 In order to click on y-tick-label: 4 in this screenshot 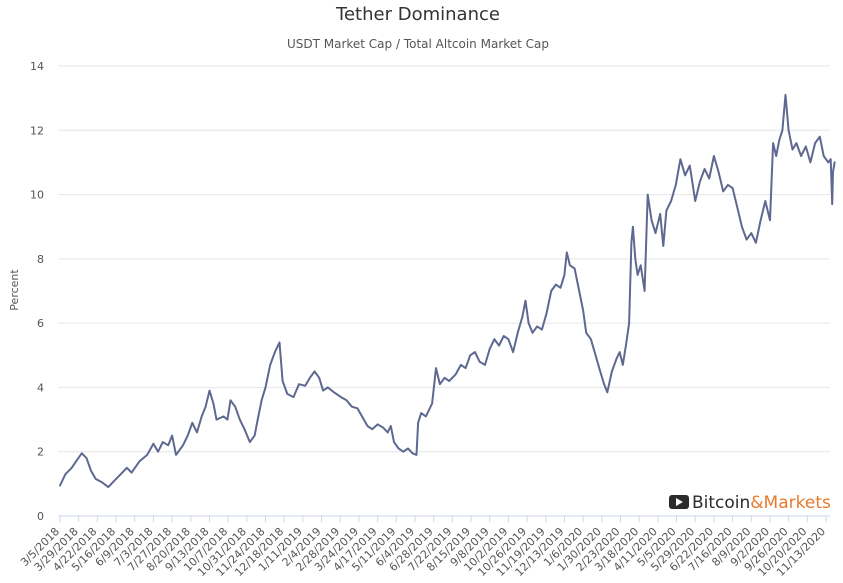, I will do `click(40, 387)`.